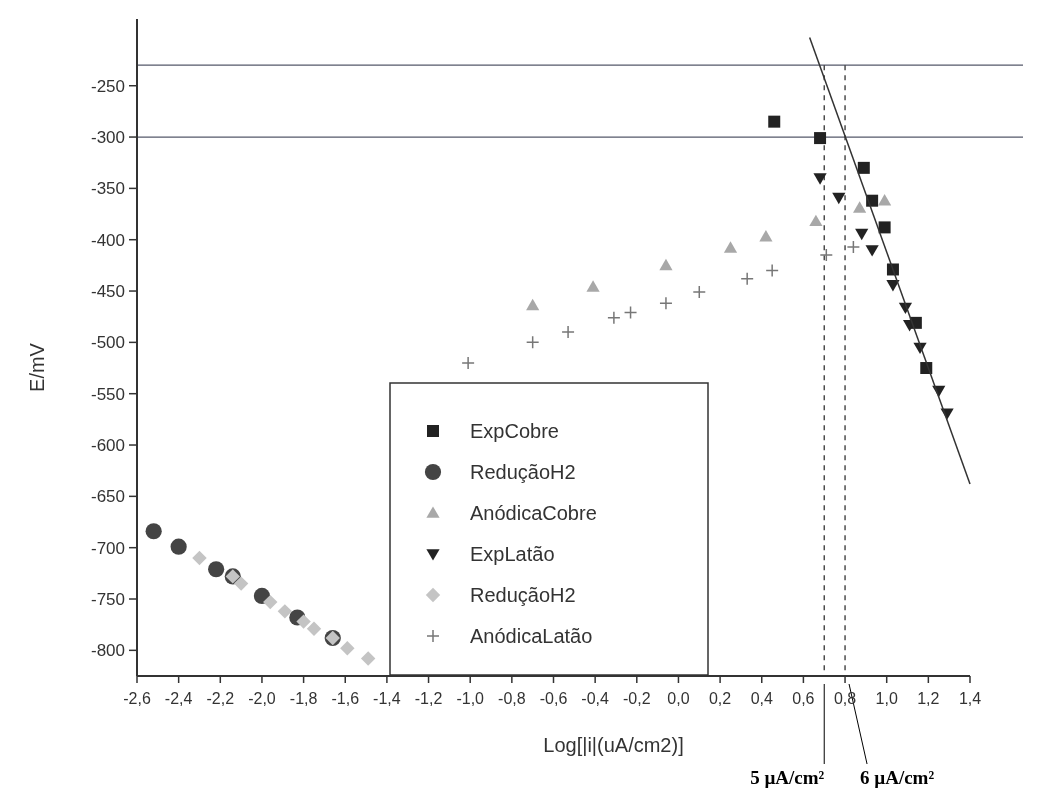  Describe the element at coordinates (137, 698) in the screenshot. I see `x-tick-label: -2,6` at that location.